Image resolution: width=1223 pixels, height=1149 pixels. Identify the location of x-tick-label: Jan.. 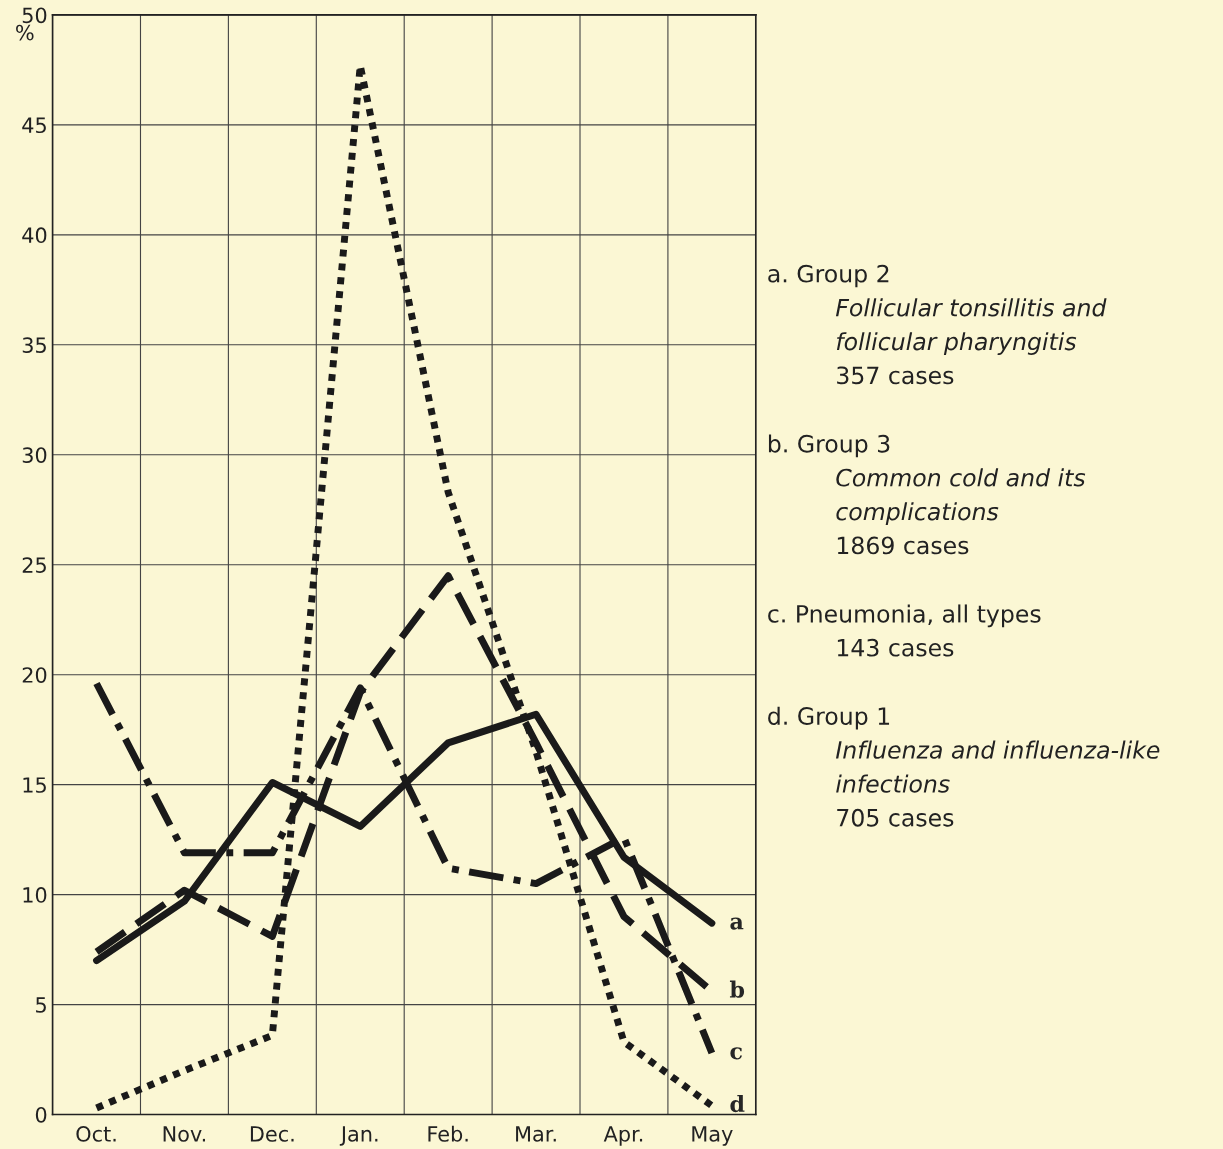
(358, 1136).